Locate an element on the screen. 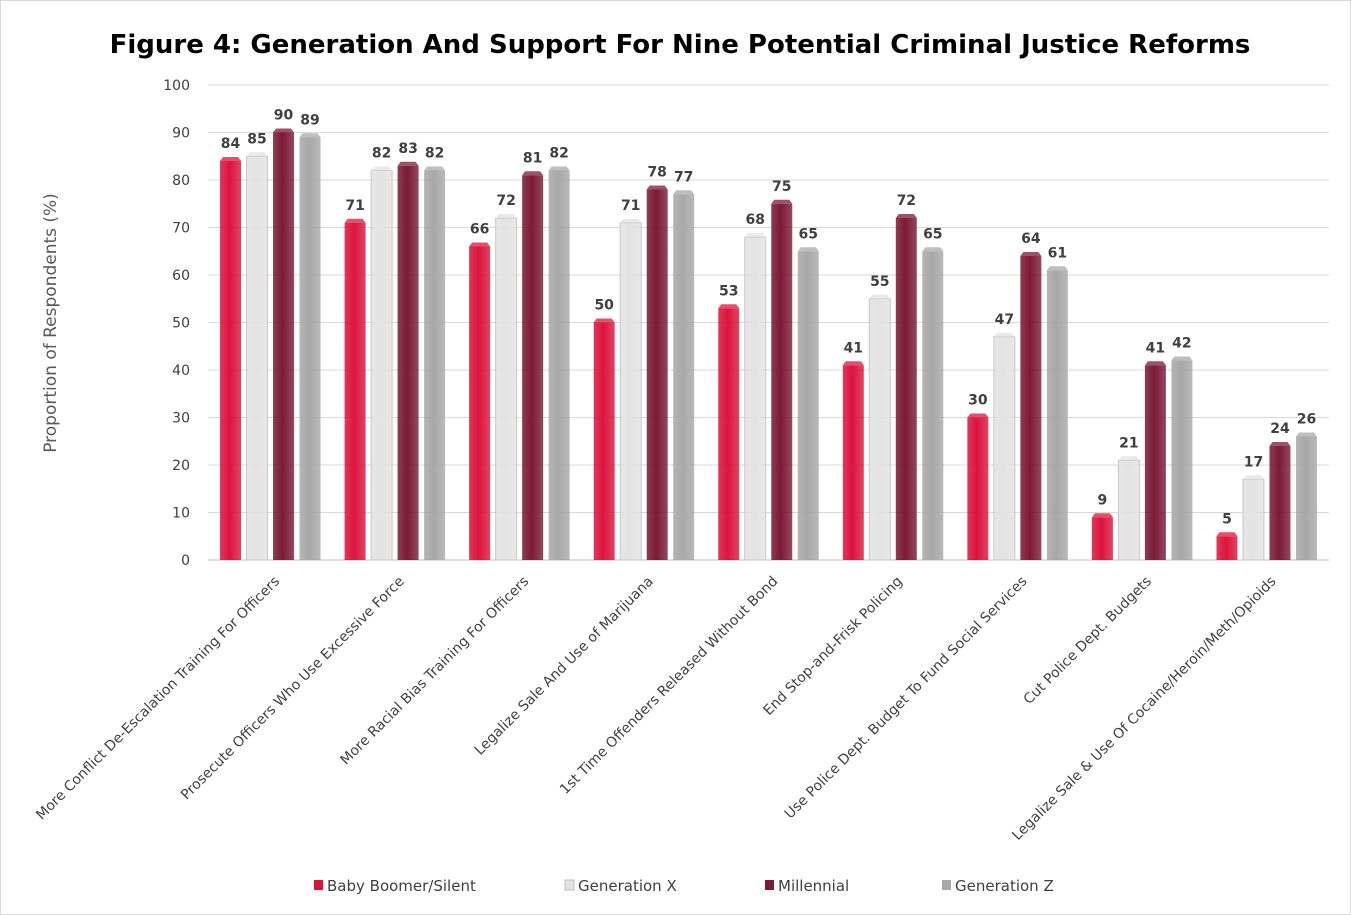 Image resolution: width=1351 pixels, height=915 pixels. data-label: 83 is located at coordinates (407, 149).